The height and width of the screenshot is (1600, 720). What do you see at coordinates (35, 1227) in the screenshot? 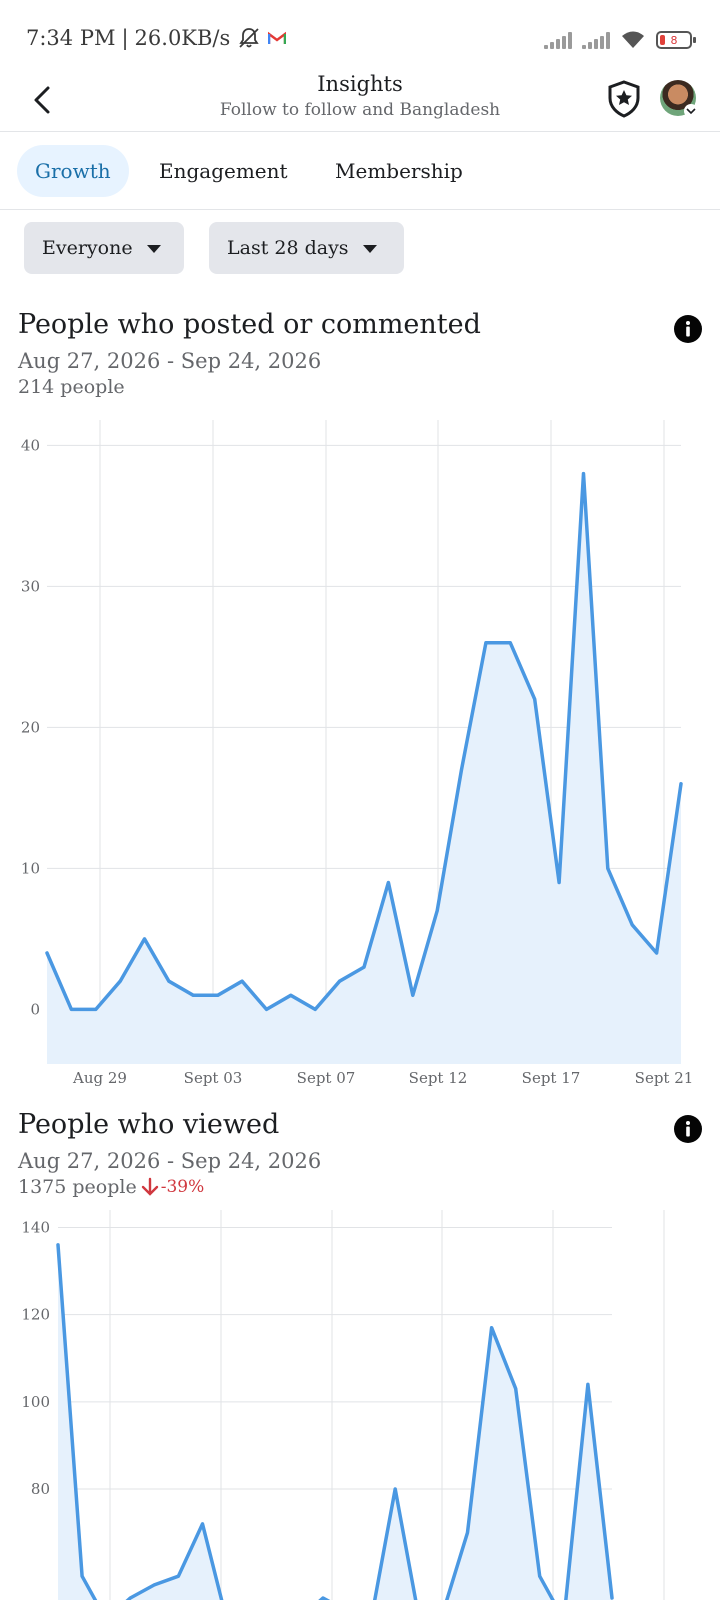
I see `y-tick-label: 140` at bounding box center [35, 1227].